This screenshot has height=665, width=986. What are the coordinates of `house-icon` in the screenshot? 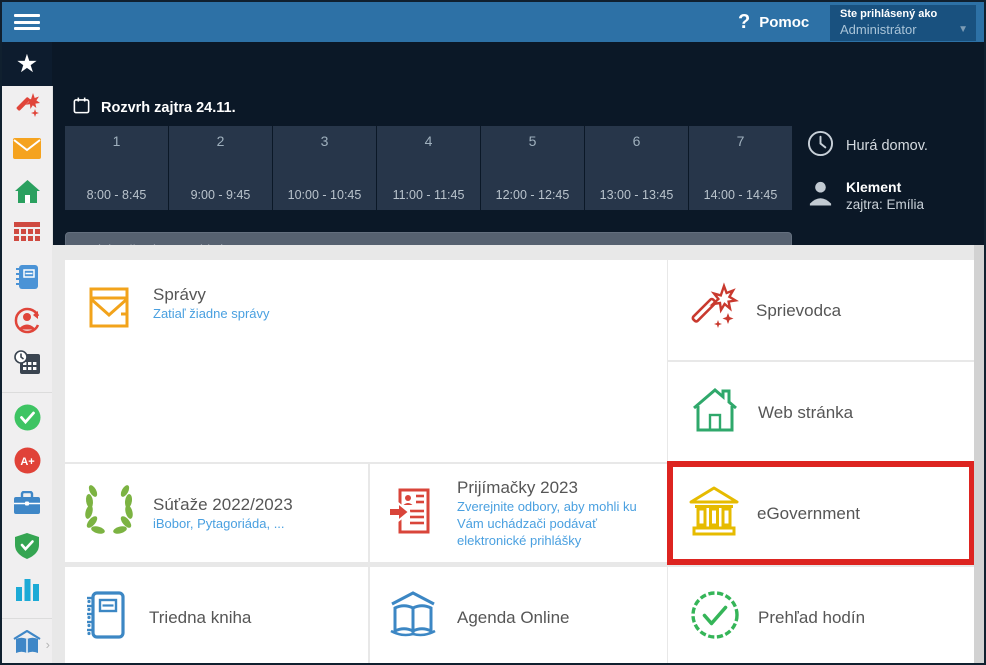 It's located at (27, 194).